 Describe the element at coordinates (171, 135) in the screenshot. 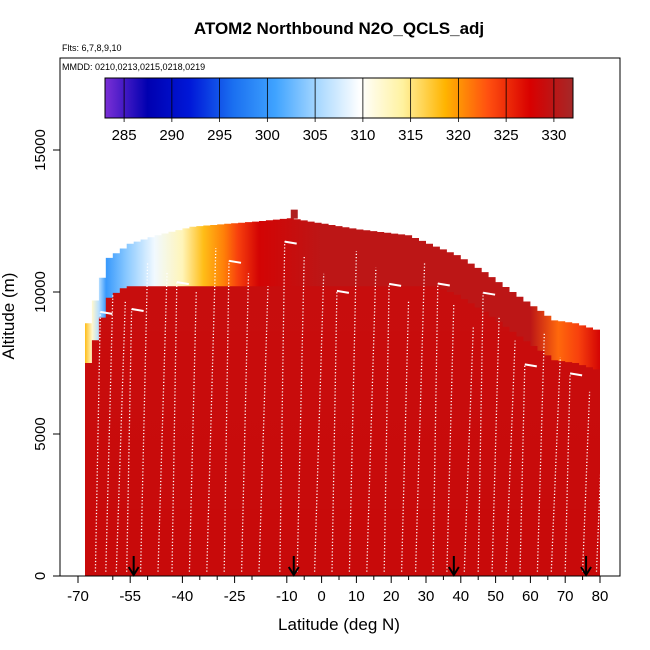

I see `colorbar-tick-label: 290` at that location.